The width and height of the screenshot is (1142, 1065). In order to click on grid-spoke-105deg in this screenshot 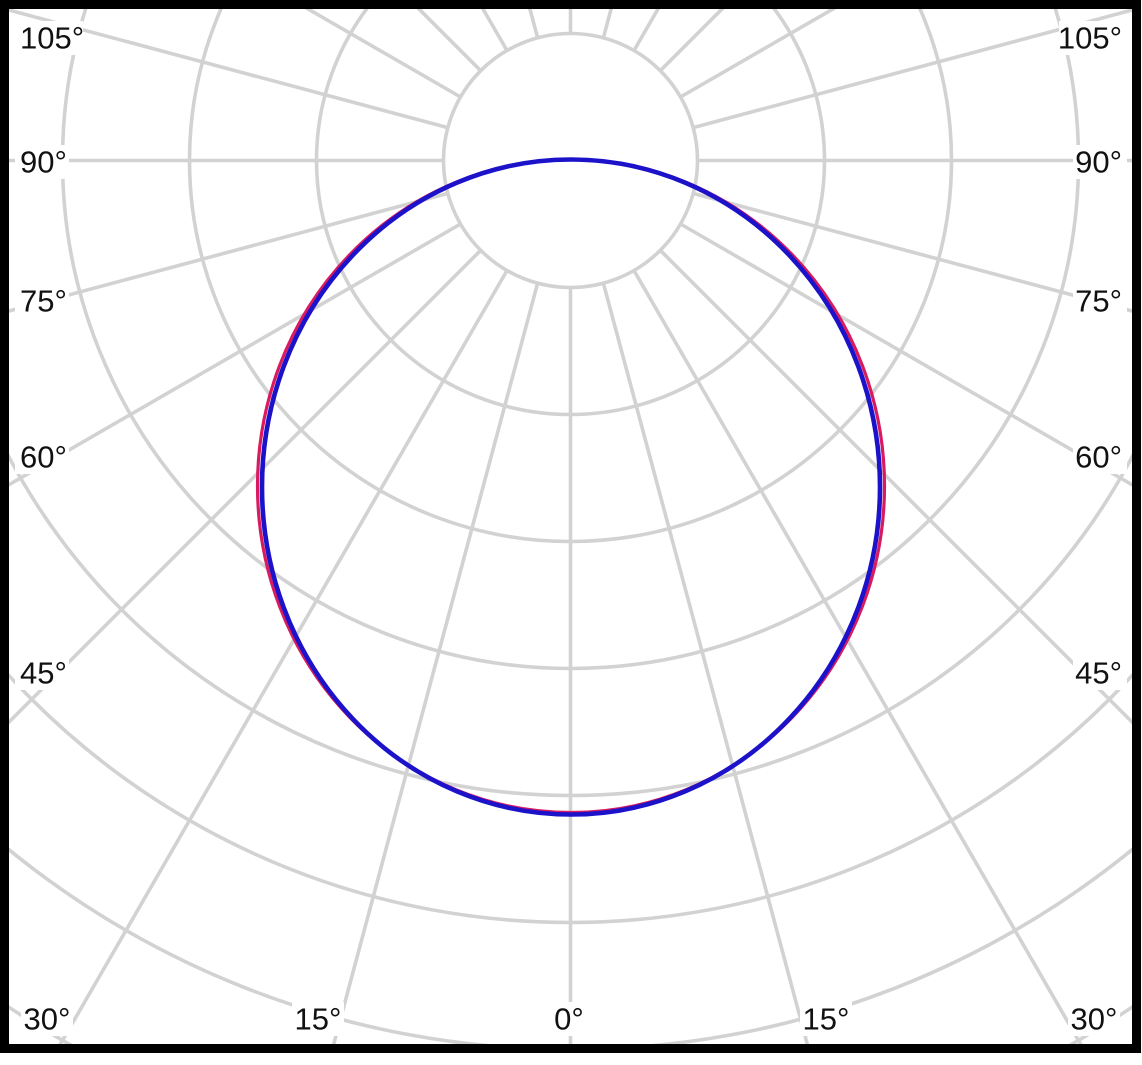, I will do `click(912, 69)`.